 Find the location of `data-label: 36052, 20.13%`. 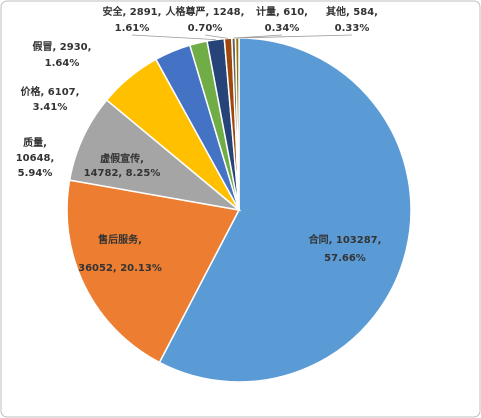

data-label: 36052, 20.13% is located at coordinates (120, 268).